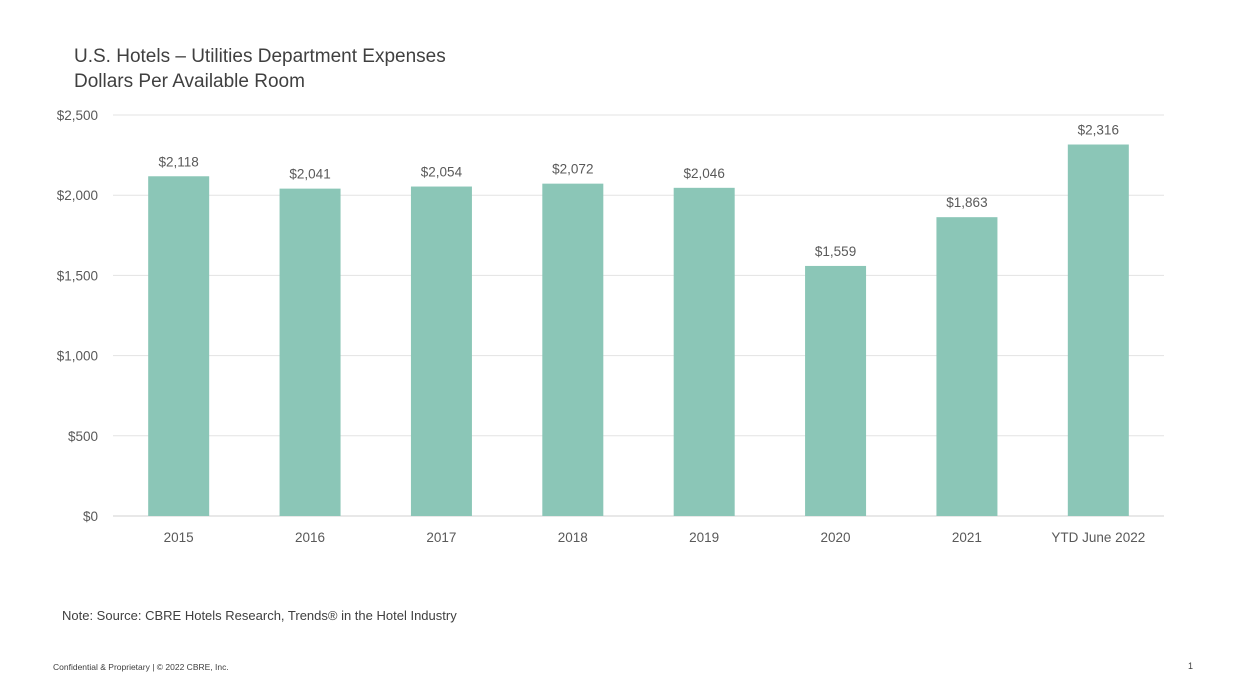 The height and width of the screenshot is (700, 1245). Describe the element at coordinates (1098, 537) in the screenshot. I see `x-tick-label: YTD June 2022` at that location.